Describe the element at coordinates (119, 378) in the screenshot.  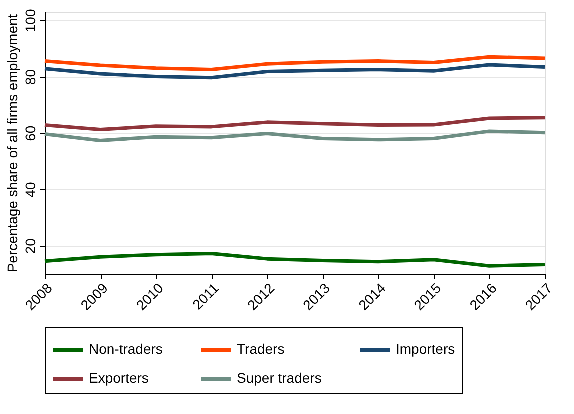
I see `legend-label: Exporters` at that location.